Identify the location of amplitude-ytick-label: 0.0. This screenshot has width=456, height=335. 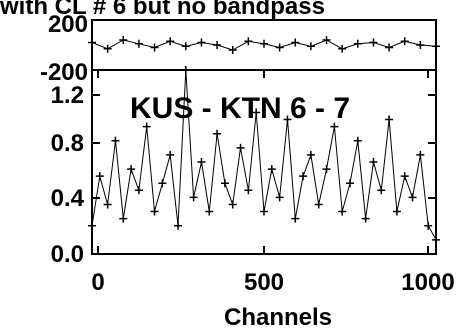
(67, 254).